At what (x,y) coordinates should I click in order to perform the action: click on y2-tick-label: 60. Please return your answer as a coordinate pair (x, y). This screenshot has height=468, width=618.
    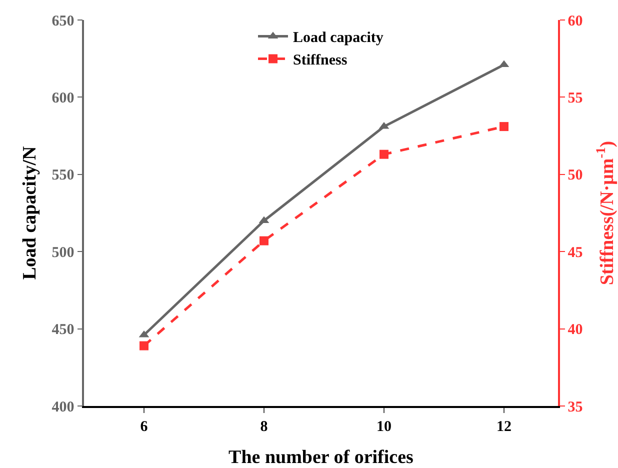
    Looking at the image, I should click on (575, 21).